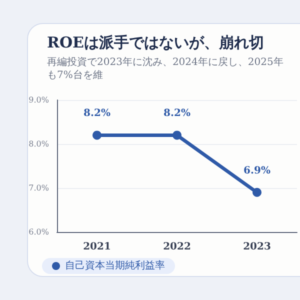  Describe the element at coordinates (257, 247) in the screenshot. I see `x-tick-label: 2023` at that location.